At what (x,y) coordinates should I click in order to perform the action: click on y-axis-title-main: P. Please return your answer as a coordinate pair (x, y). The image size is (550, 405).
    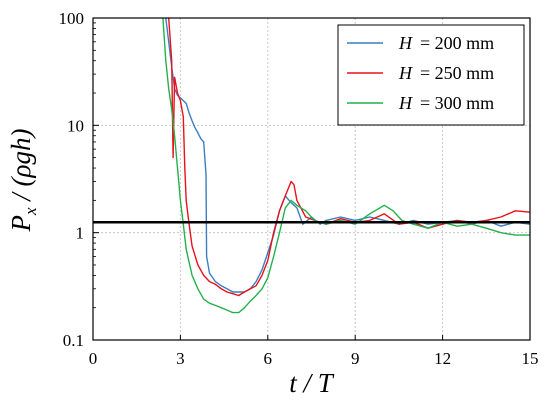
    Looking at the image, I should click on (21, 224).